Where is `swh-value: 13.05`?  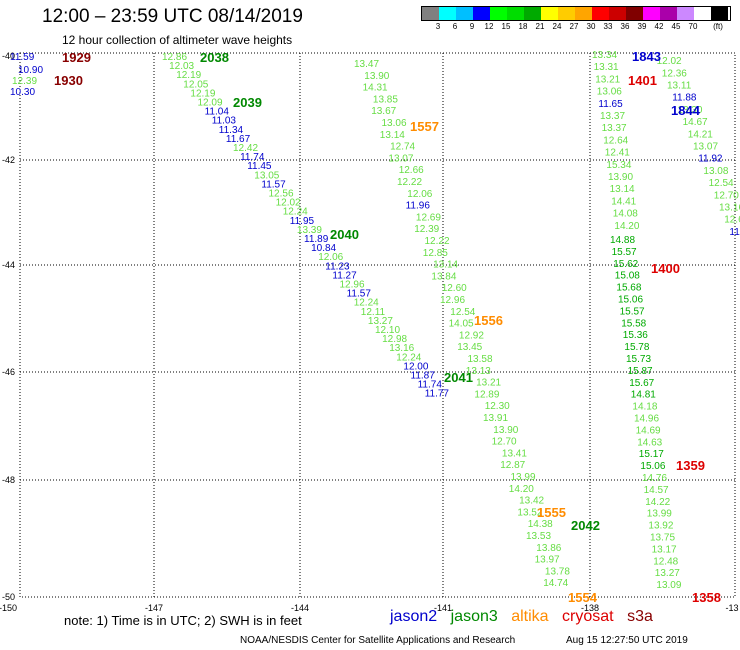 swh-value: 13.05 is located at coordinates (266, 175).